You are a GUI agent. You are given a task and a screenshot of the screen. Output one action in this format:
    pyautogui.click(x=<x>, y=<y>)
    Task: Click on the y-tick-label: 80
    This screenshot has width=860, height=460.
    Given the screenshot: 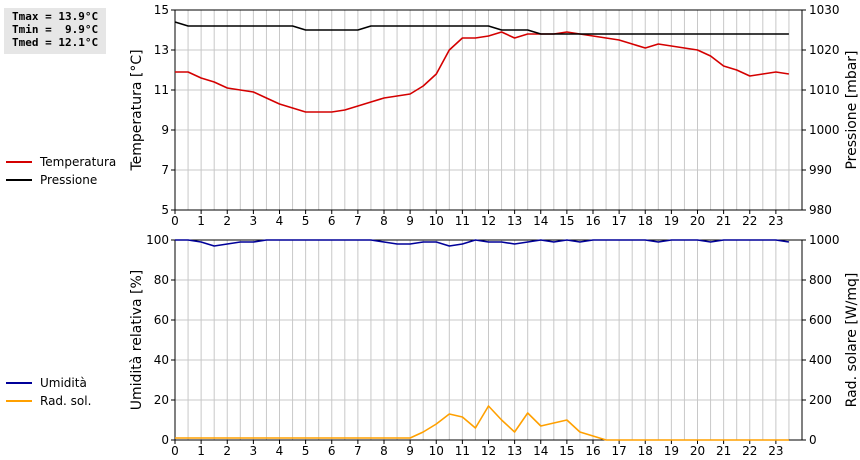 What is the action you would take?
    pyautogui.click(x=161, y=280)
    